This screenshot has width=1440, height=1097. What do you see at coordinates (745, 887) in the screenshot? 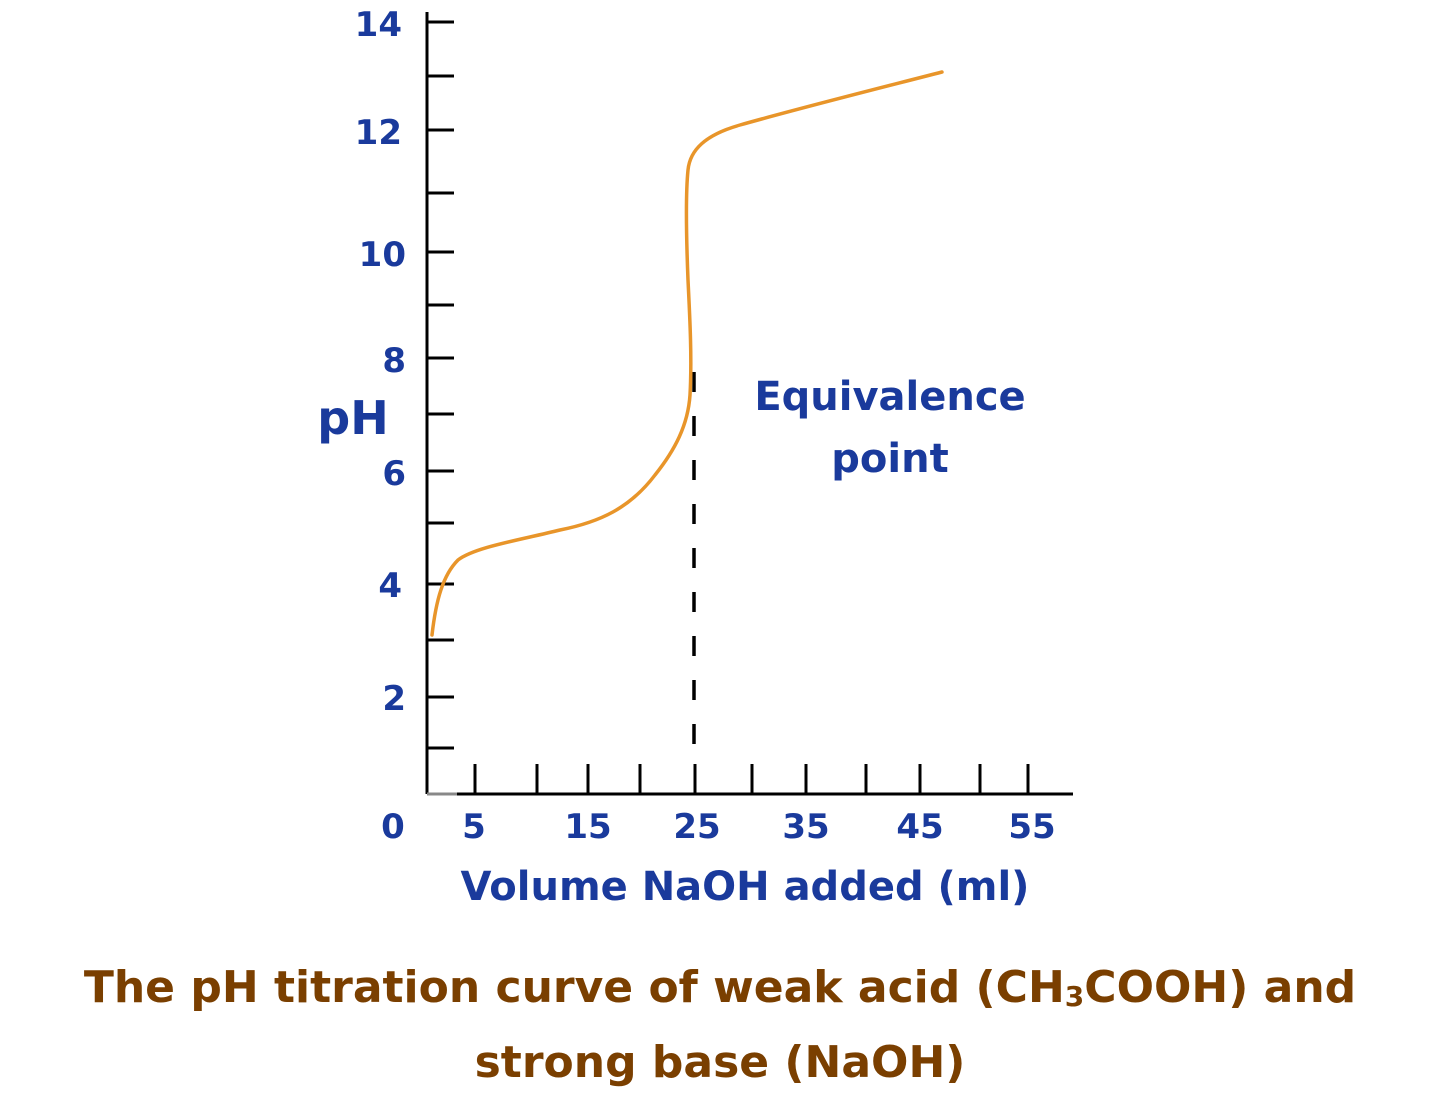
I see `x-axis-title: Volume NaOH added (ml)` at bounding box center [745, 887].